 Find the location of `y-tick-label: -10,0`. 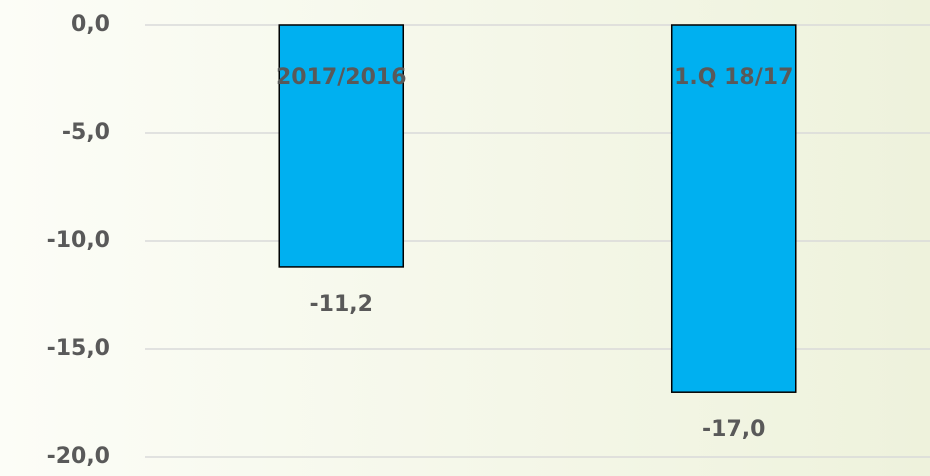

y-tick-label: -10,0 is located at coordinates (78, 240).